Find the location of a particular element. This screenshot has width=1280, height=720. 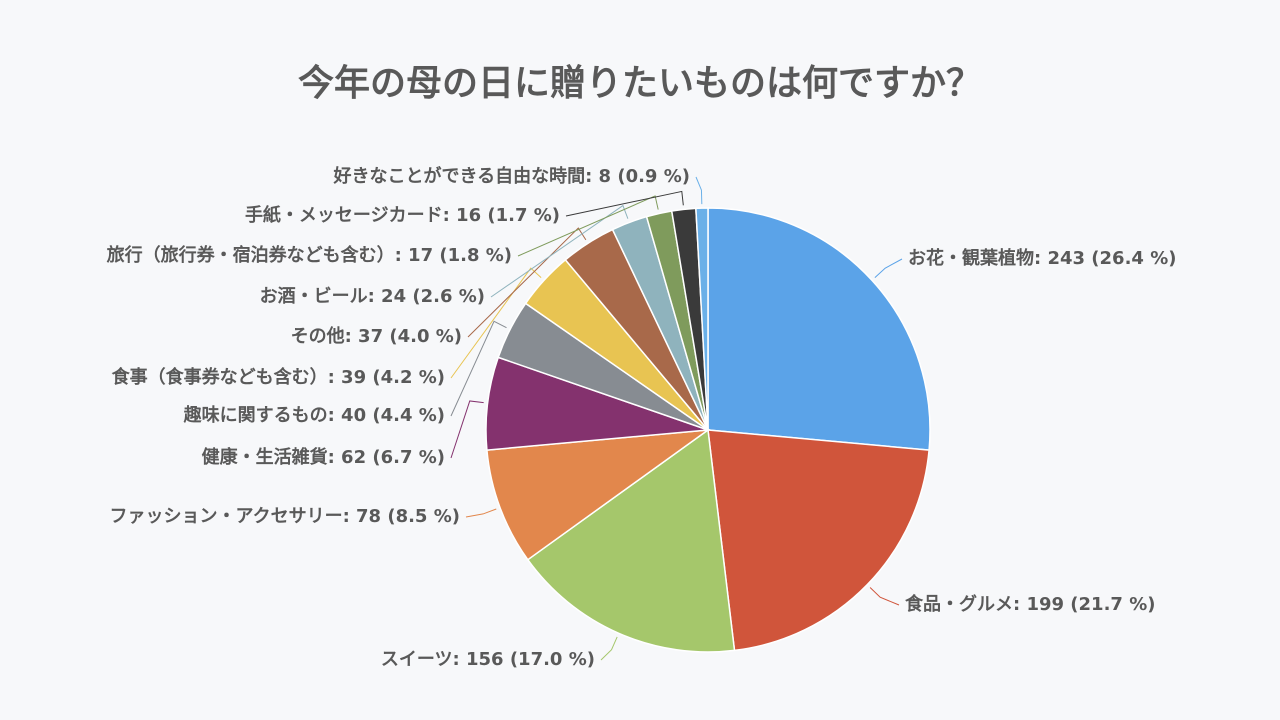

data-label: 好きなことができる自由な時間: 8 (0.9 %) is located at coordinates (511, 176).